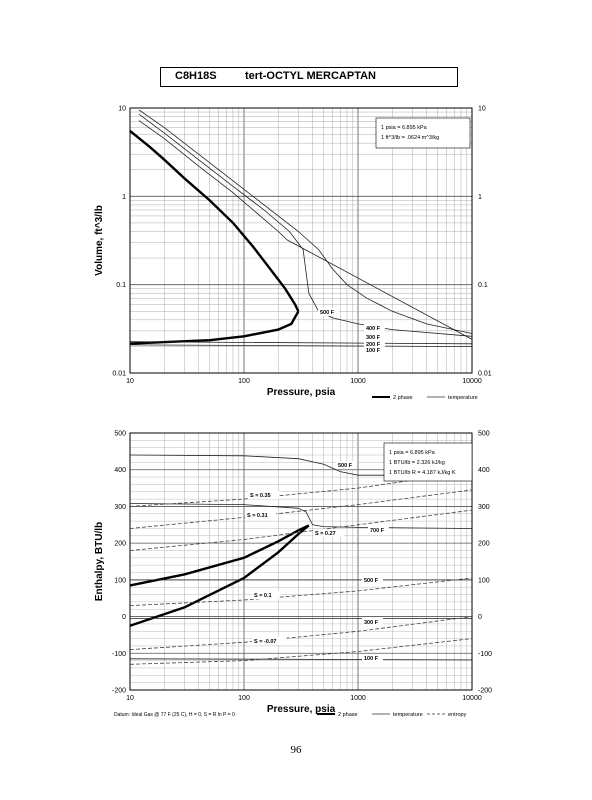 The height and width of the screenshot is (800, 592). I want to click on y-tick-label-right: -200, so click(485, 691).